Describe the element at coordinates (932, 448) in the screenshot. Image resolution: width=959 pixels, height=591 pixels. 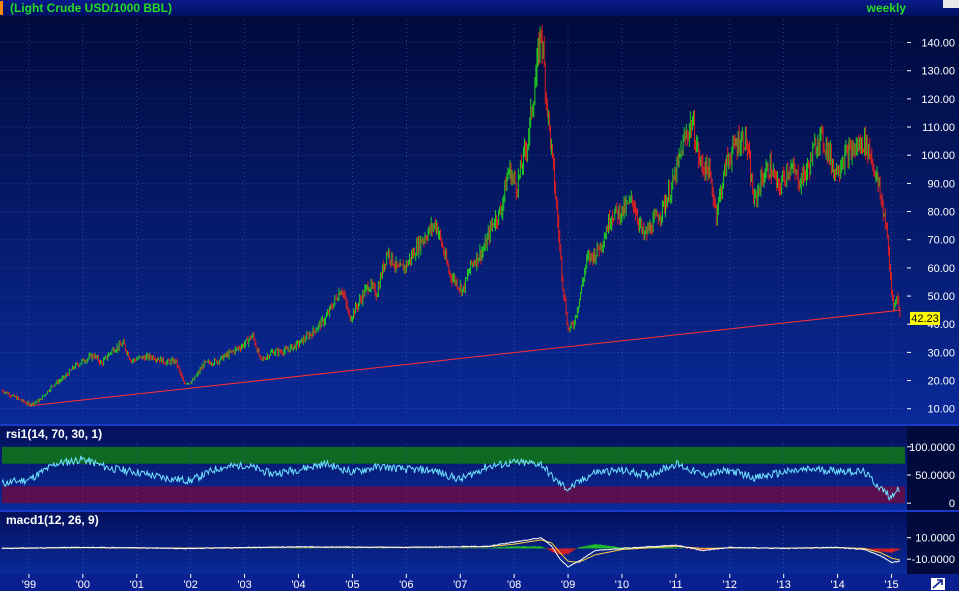
I see `rsi-tick-label: 100.0000` at that location.